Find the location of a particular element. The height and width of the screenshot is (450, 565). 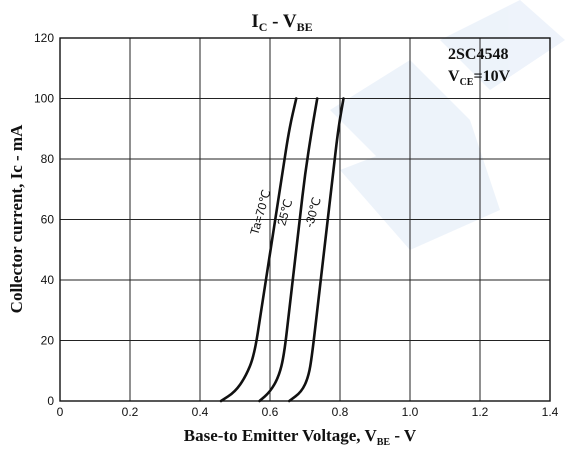

x-tick-label: 0.6 is located at coordinates (270, 412).